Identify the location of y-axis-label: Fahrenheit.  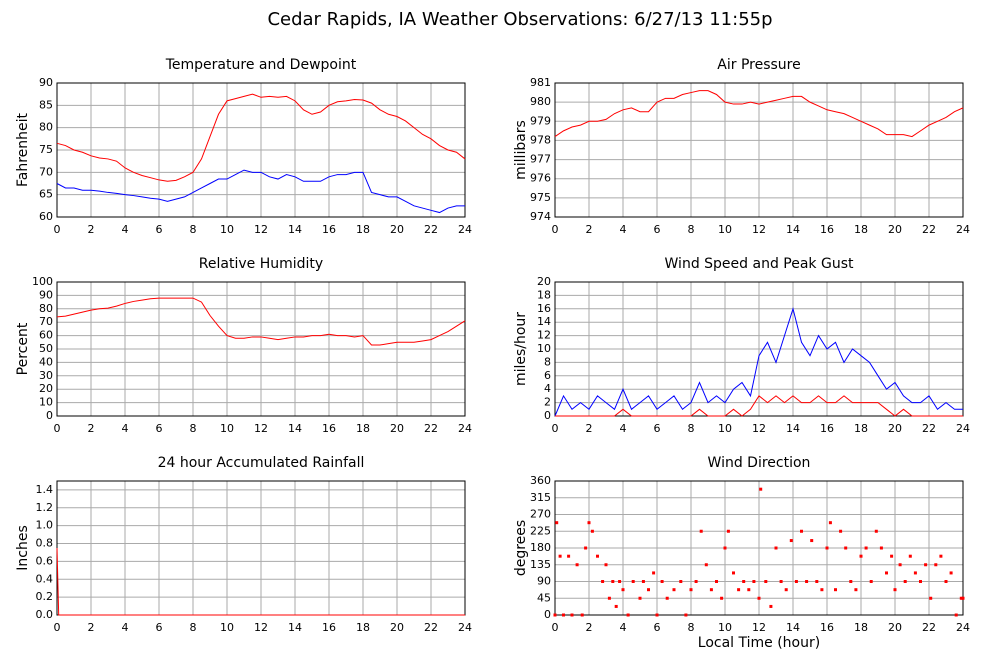
(23, 149).